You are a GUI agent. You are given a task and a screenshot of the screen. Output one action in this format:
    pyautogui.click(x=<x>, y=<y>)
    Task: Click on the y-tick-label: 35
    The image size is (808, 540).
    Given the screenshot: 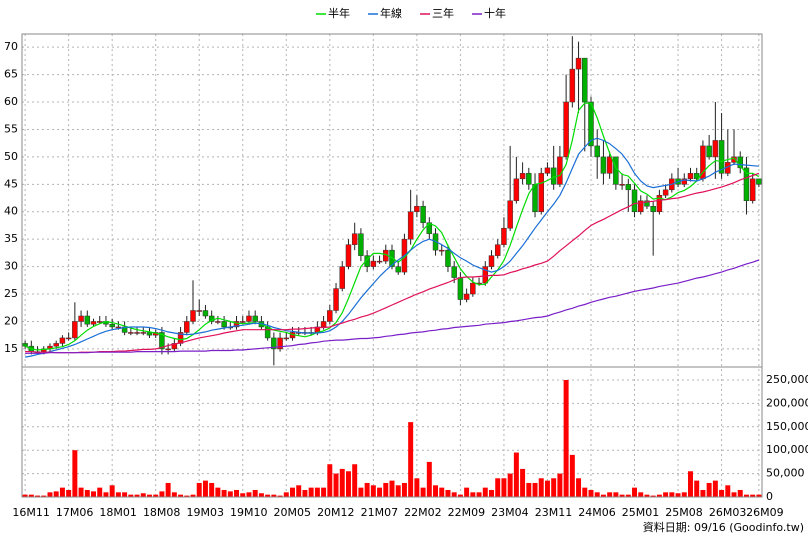 What is the action you would take?
    pyautogui.click(x=11, y=238)
    